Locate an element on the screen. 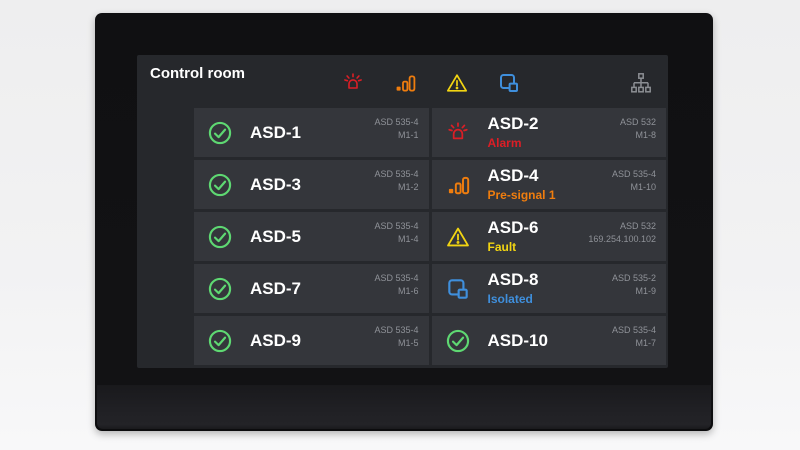 The width and height of the screenshot is (800, 450). device-name: ASD-6 is located at coordinates (513, 227).